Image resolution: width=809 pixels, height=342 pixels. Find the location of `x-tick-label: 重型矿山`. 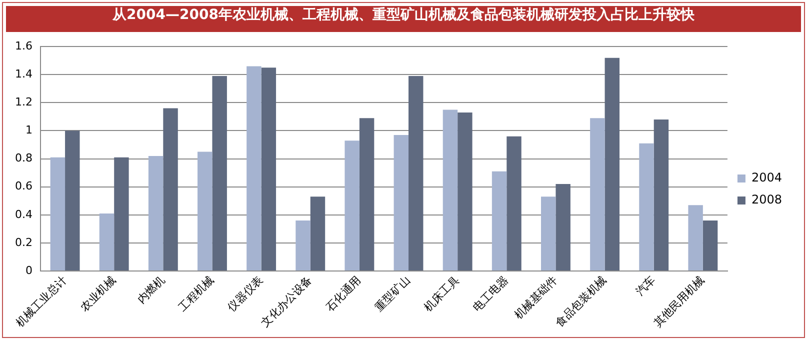

x-tick-label: 重型矿山 is located at coordinates (392, 294).